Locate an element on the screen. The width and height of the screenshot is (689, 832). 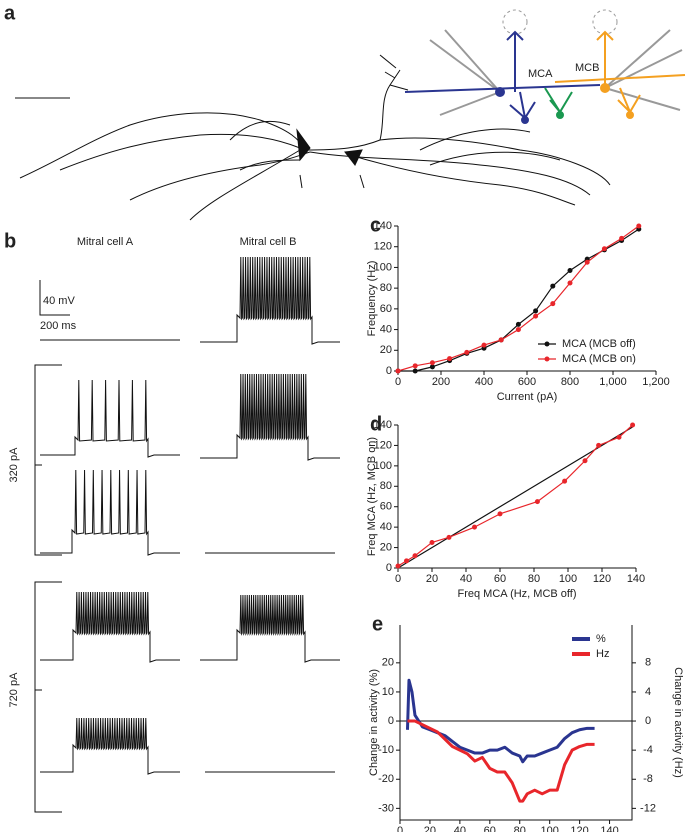
y-tick-label: -30 is located at coordinates (386, 808).